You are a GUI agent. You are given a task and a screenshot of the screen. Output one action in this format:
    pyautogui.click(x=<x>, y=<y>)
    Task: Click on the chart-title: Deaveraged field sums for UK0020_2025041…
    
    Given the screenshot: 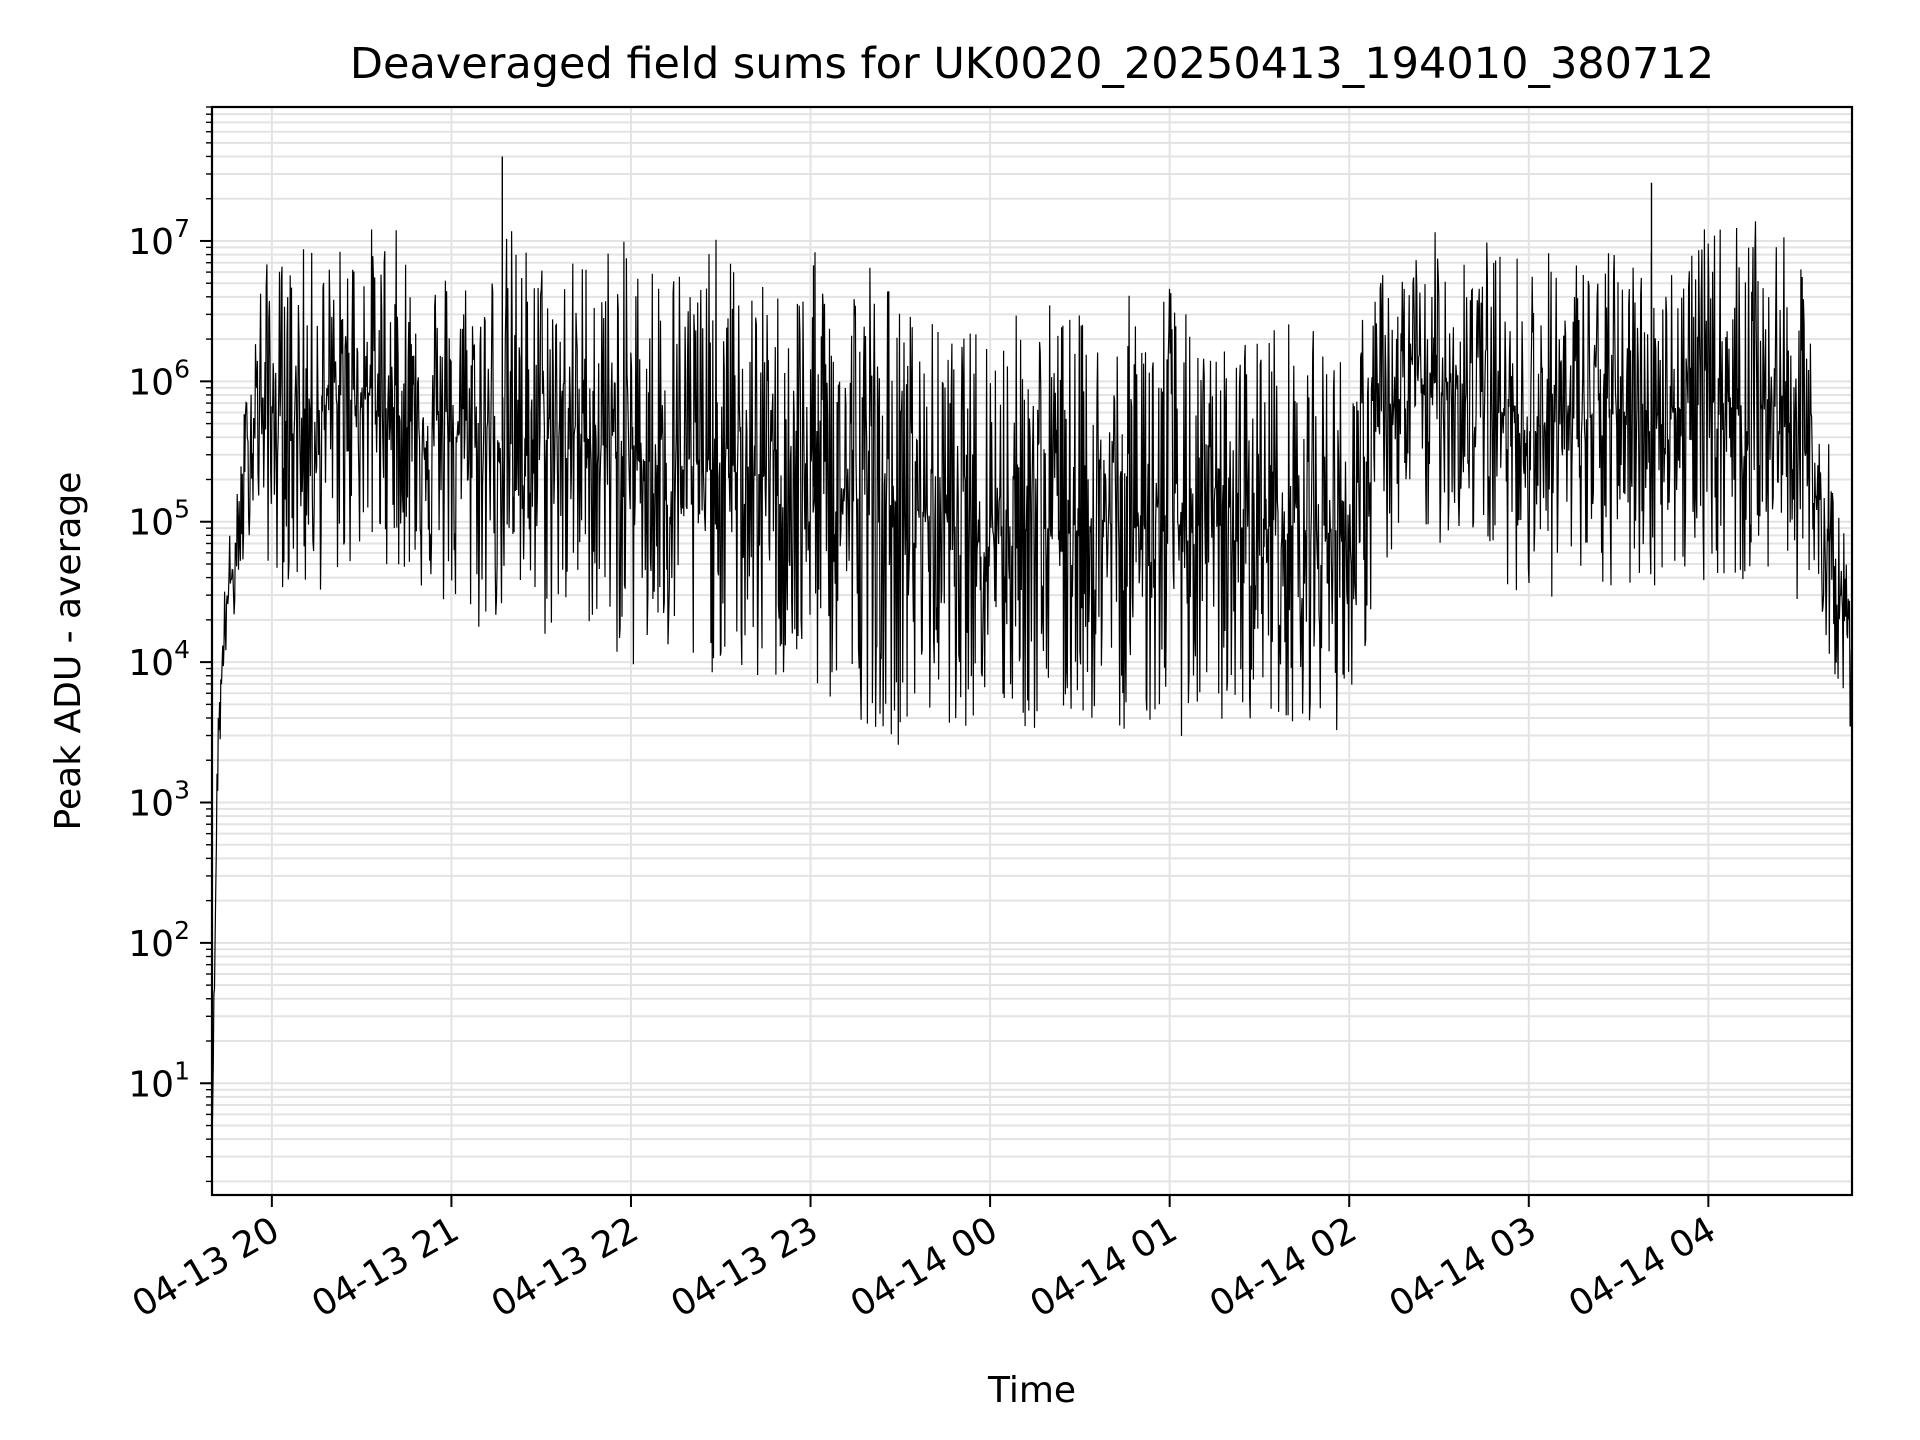 What is the action you would take?
    pyautogui.click(x=1032, y=64)
    